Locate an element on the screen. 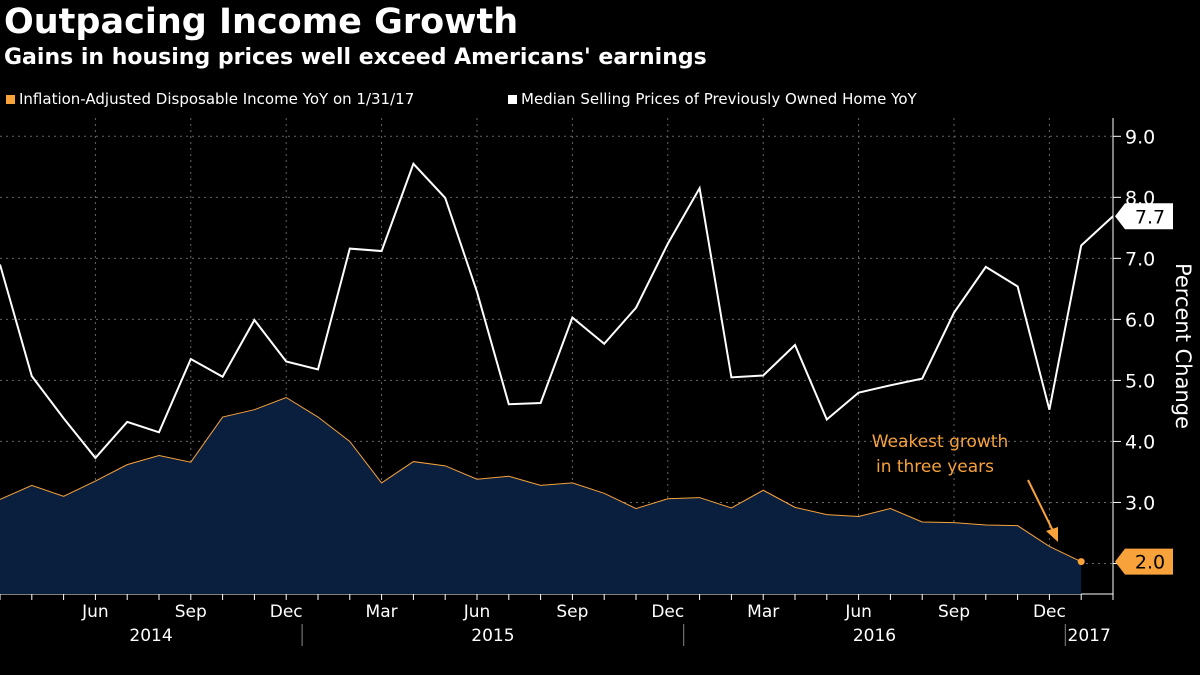  annotation-arrow-head is located at coordinates (1052, 534).